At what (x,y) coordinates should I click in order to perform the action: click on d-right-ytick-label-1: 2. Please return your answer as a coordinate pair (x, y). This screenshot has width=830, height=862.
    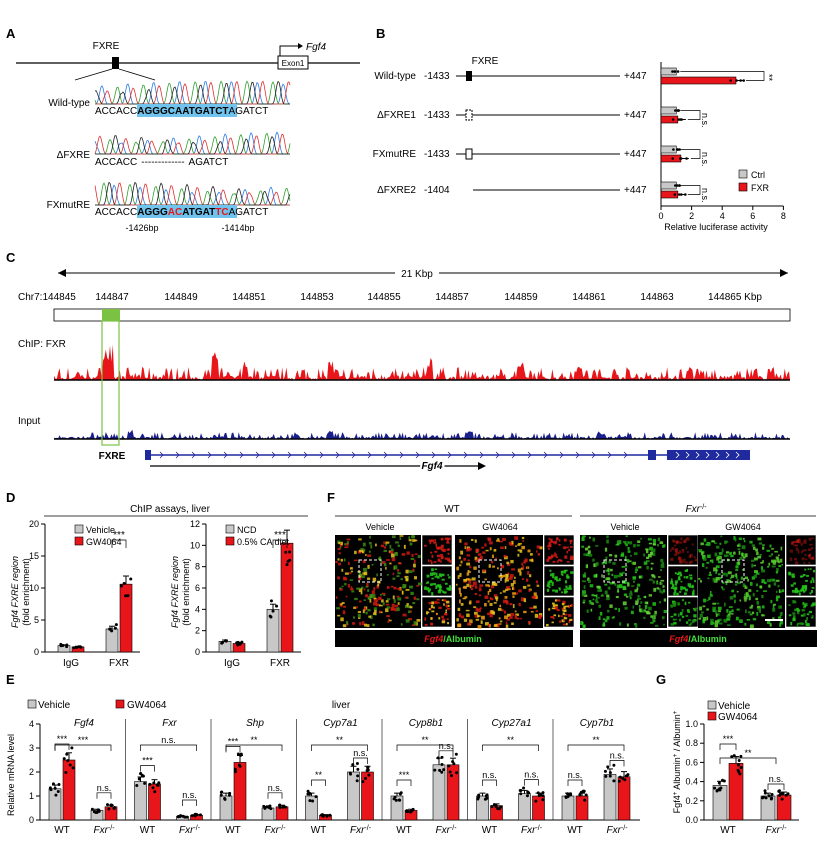
    Looking at the image, I should click on (197, 631).